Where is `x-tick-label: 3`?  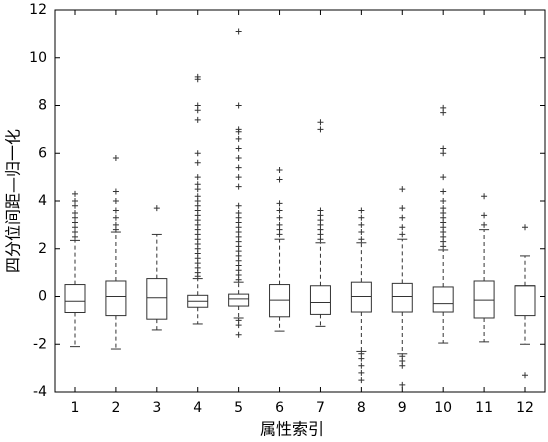 x-tick-label: 3 is located at coordinates (156, 408).